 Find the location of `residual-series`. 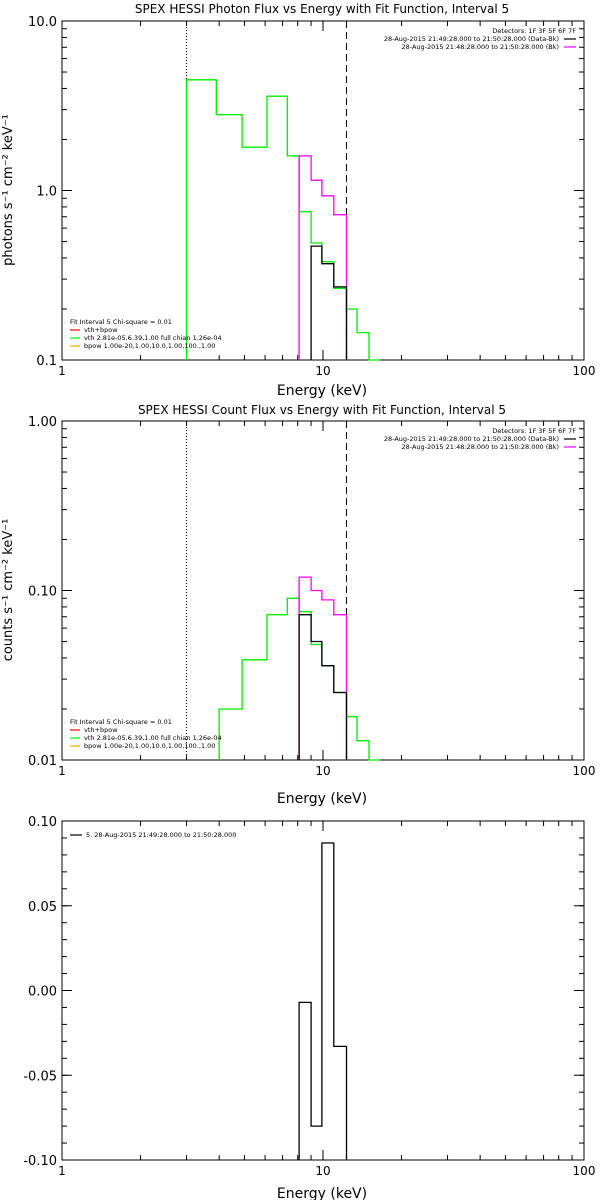

residual-series is located at coordinates (323, 1001).